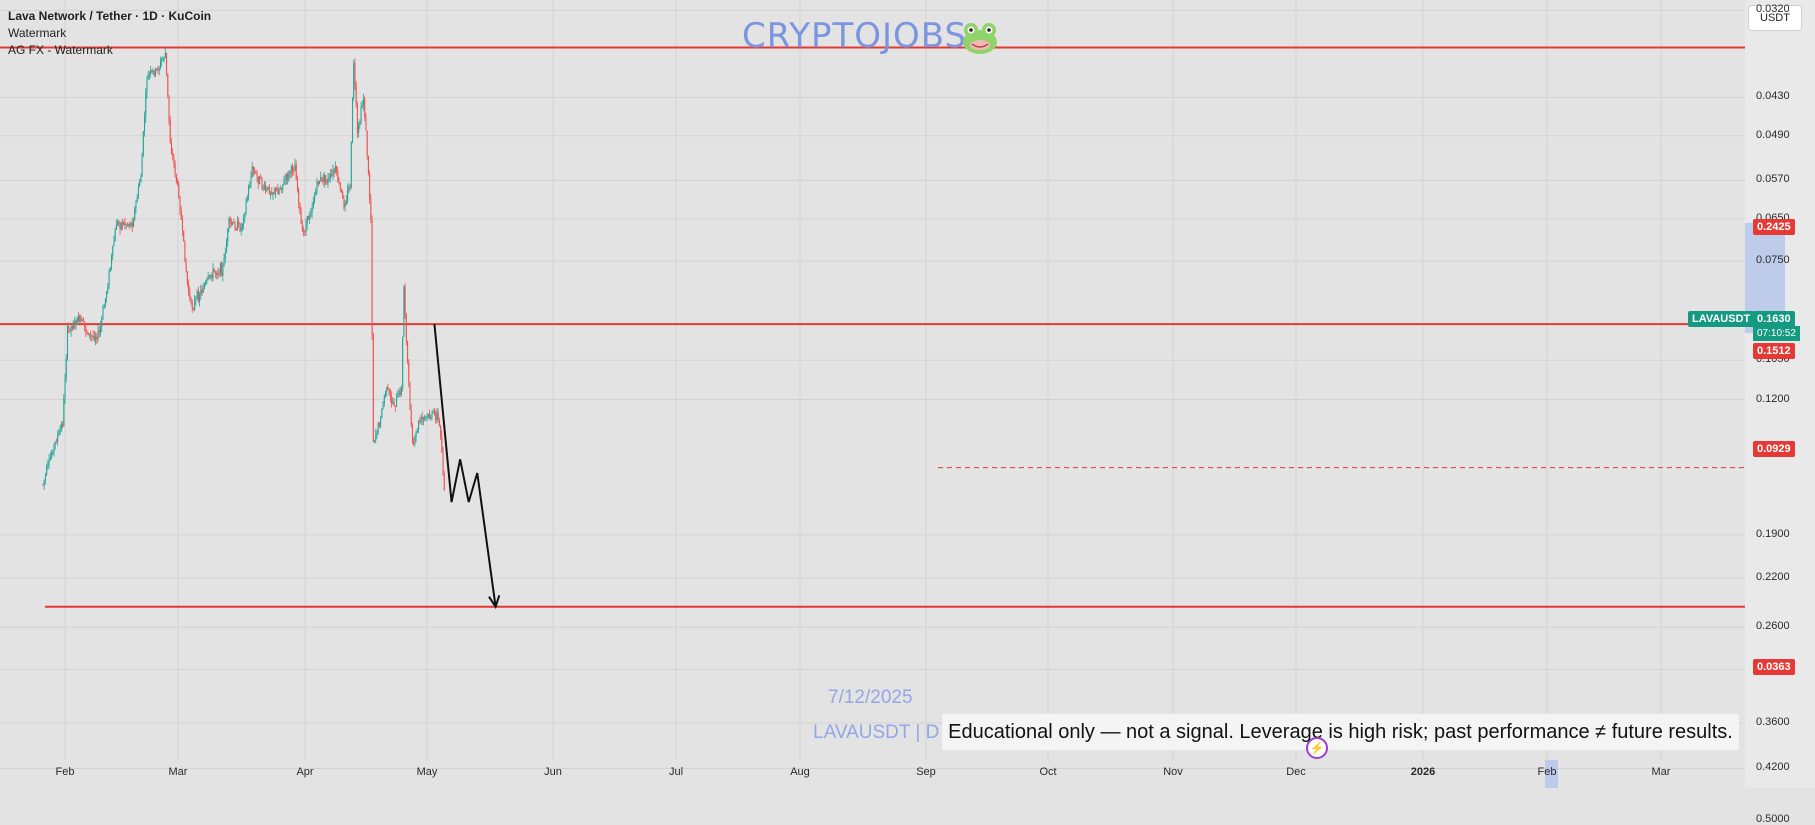 Image resolution: width=1815 pixels, height=825 pixels. I want to click on mid-level-price-tag: 0.0929, so click(1774, 449).